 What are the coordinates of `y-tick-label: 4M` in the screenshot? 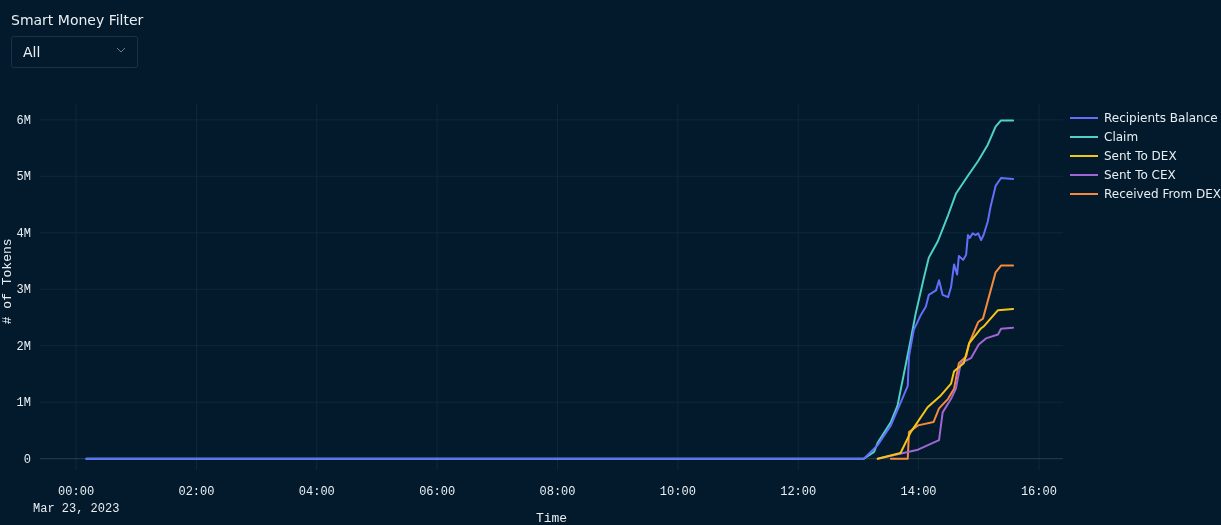 It's located at (23, 233).